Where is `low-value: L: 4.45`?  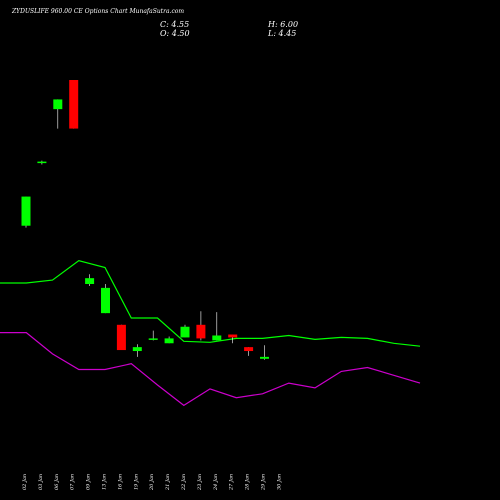
low-value: L: 4.45 is located at coordinates (282, 33).